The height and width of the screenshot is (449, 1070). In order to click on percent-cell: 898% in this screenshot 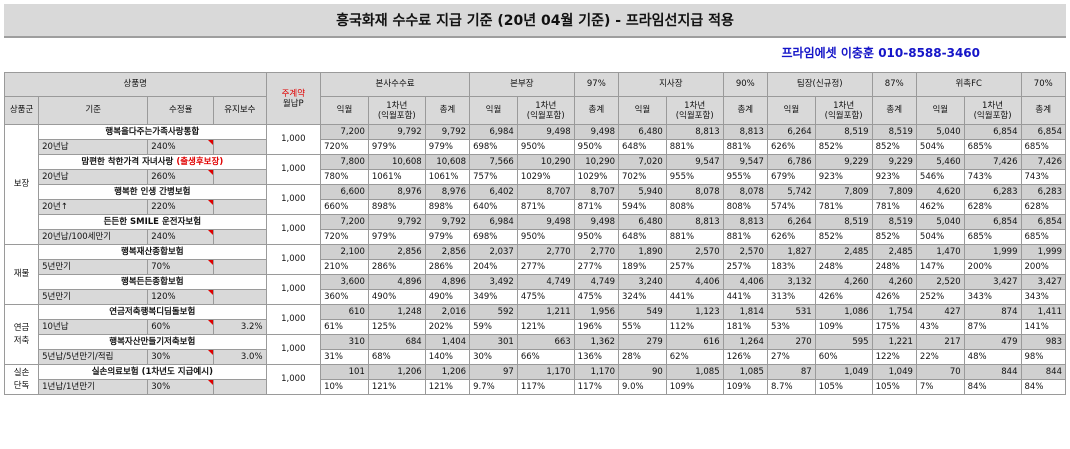, I will do `click(447, 207)`.